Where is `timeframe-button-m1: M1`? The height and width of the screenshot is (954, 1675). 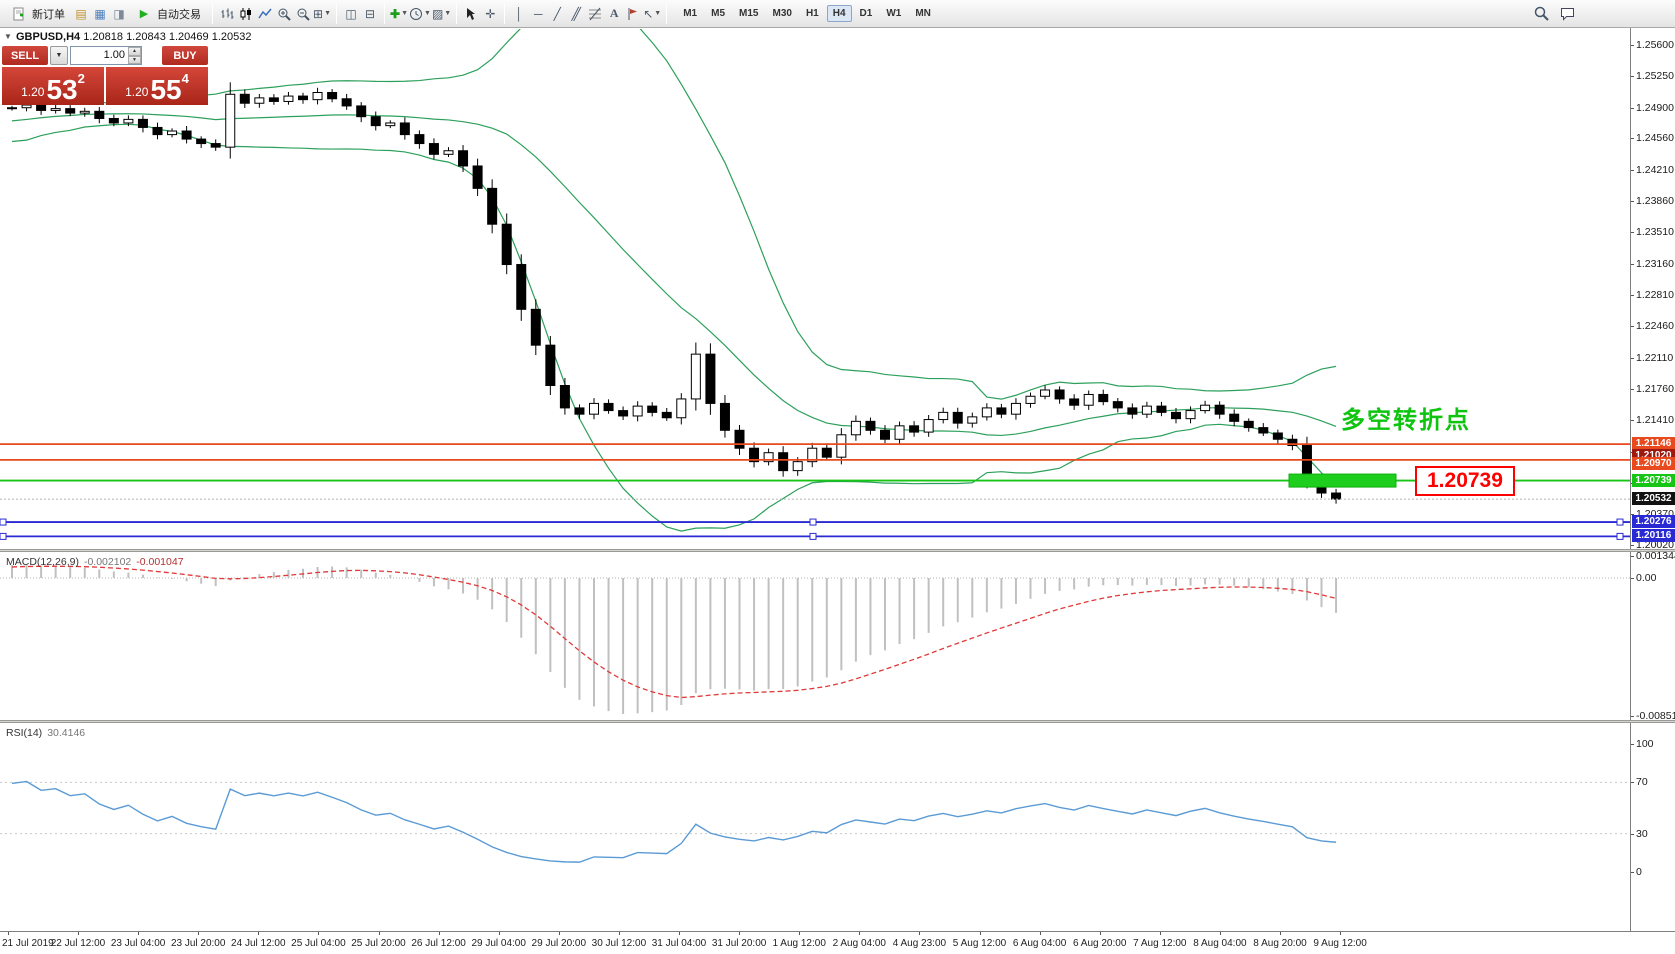
timeframe-button-m1: M1 is located at coordinates (690, 13).